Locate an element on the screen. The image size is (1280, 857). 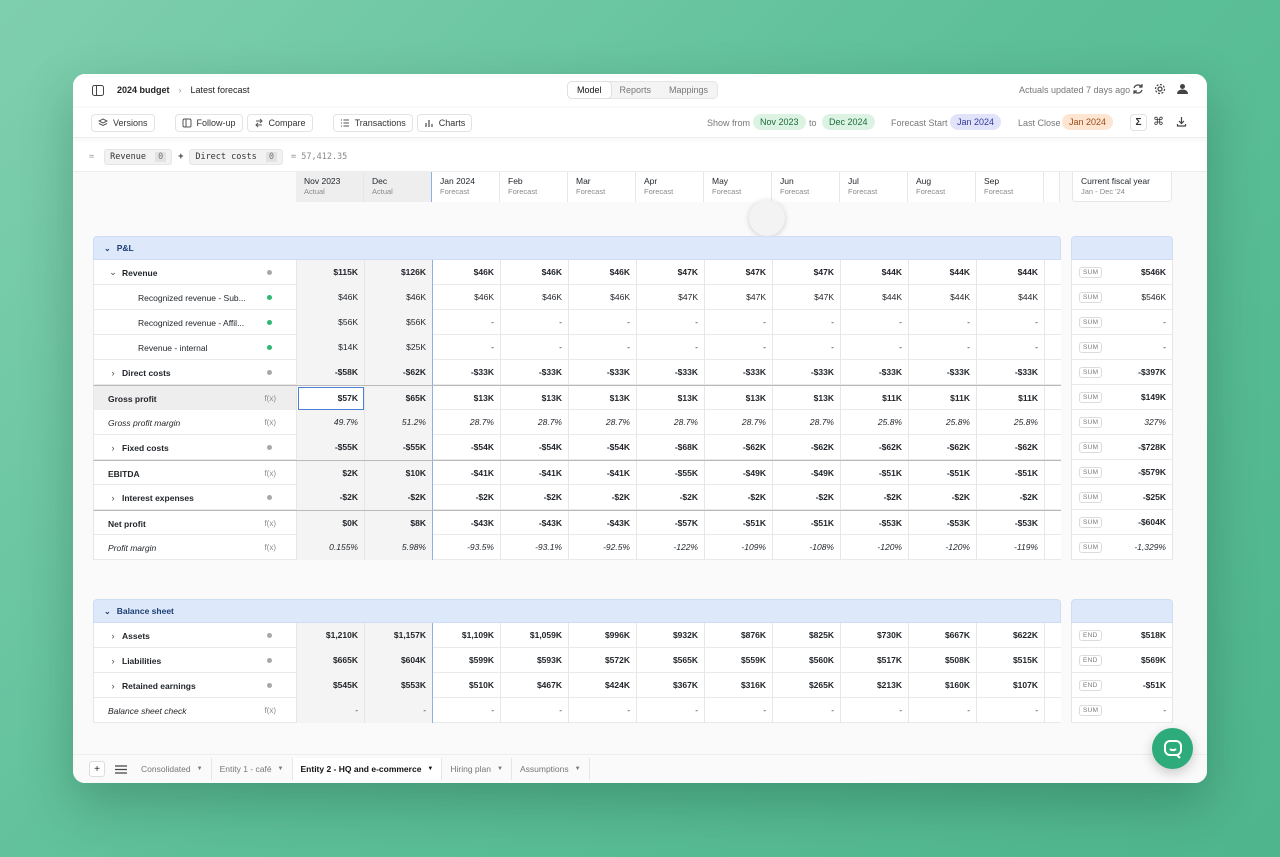
table-cell: $8K is located at coordinates (399, 523).